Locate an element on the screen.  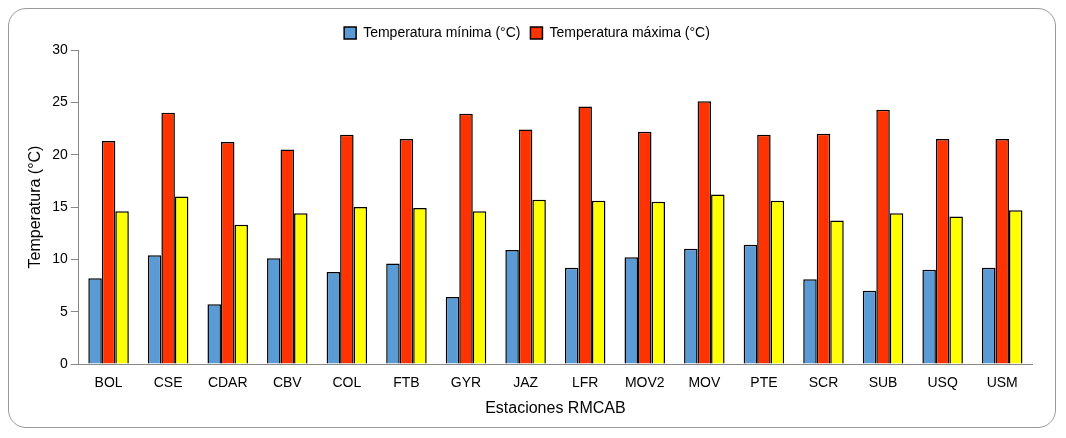
y-tick-label: 15 is located at coordinates (60, 205).